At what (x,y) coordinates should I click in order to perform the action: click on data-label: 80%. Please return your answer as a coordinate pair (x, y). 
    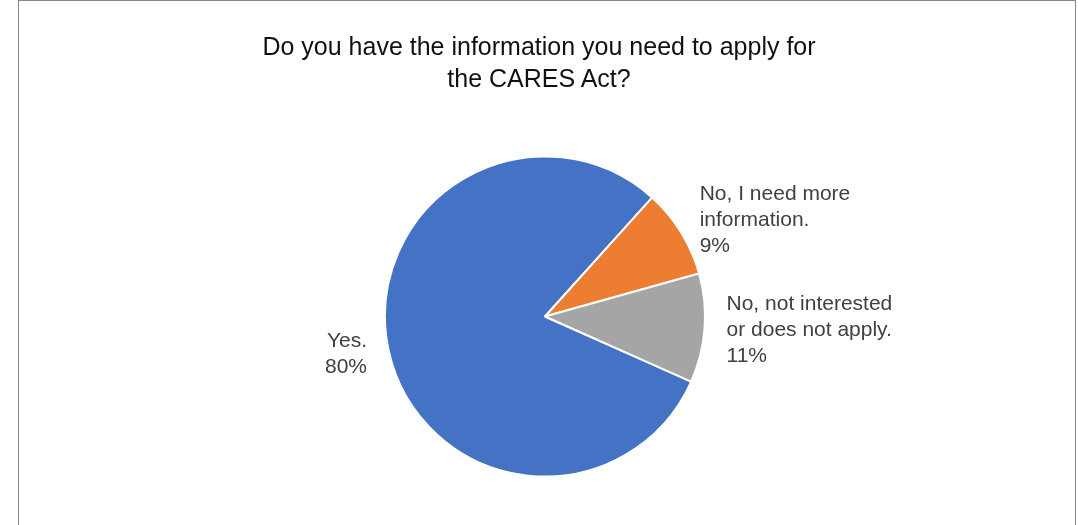
    Looking at the image, I should click on (345, 366).